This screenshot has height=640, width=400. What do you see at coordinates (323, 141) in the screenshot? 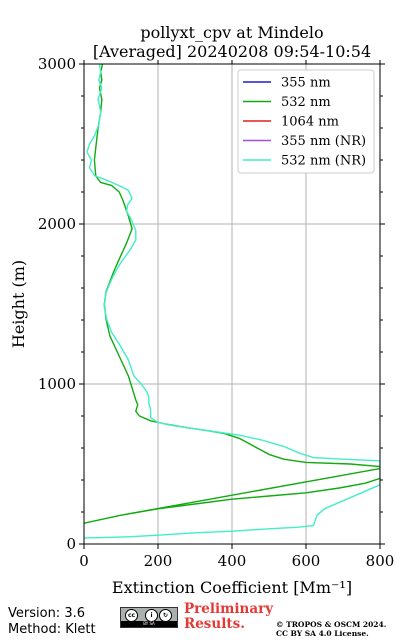
I see `legend-label-3: 355 nm (NR)` at bounding box center [323, 141].